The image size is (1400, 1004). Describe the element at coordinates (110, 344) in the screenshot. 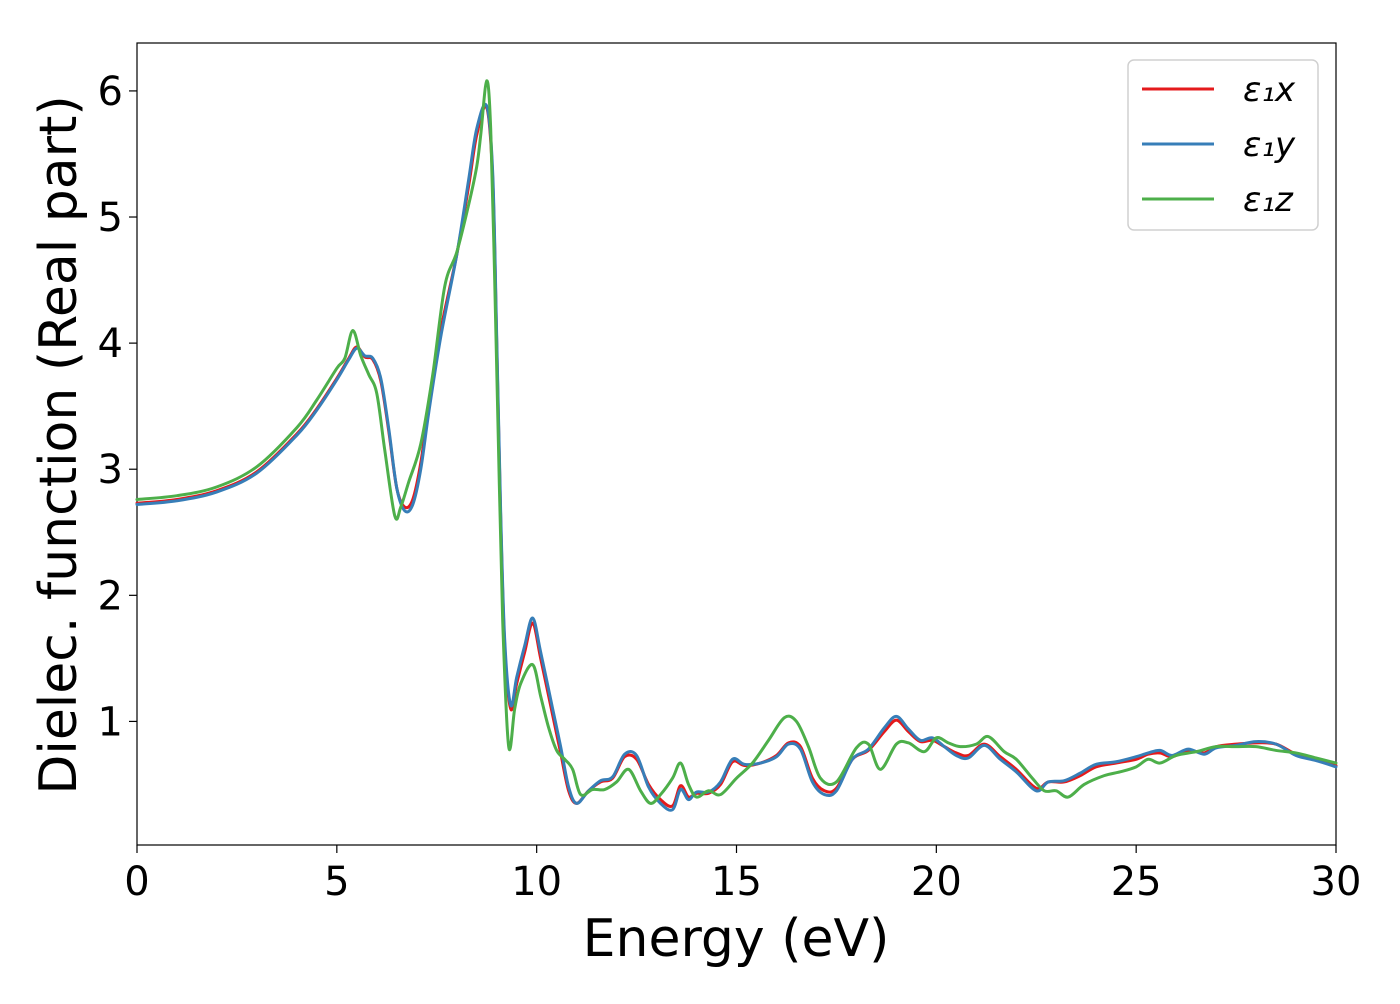

I see `y-tick-label: 4` at that location.